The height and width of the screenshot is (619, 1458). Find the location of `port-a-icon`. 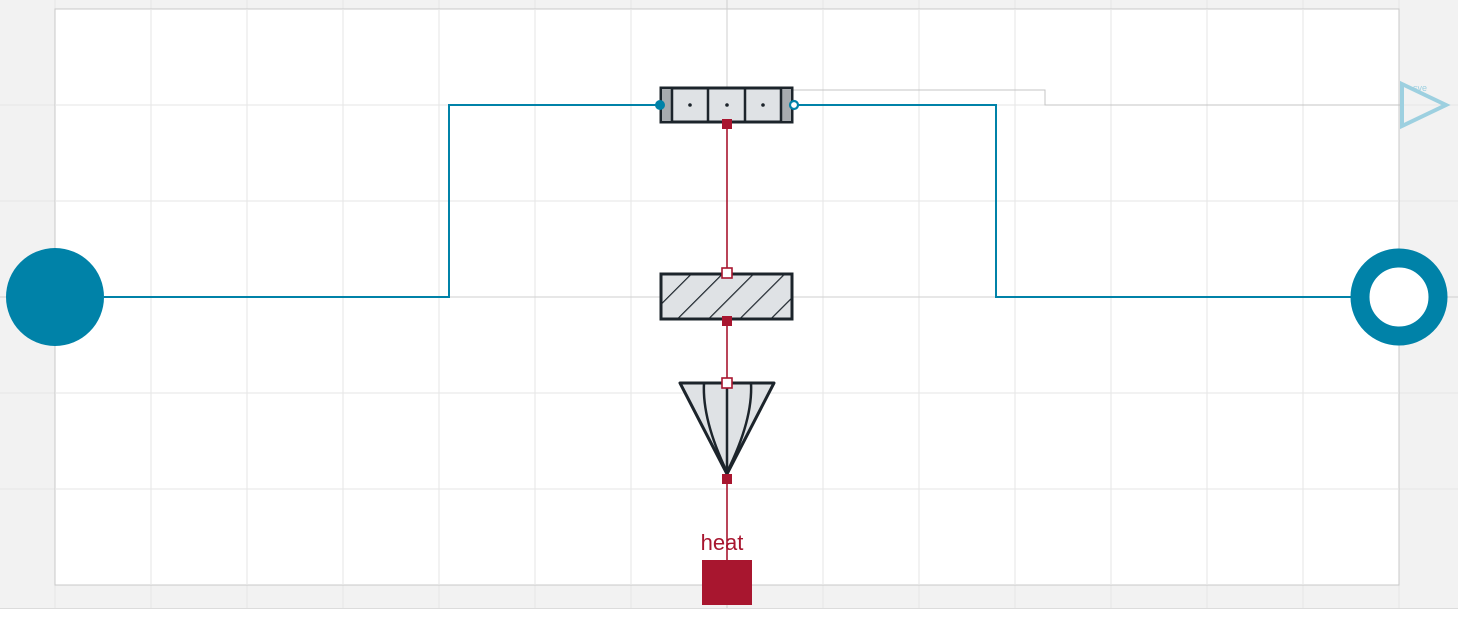

port-a-icon is located at coordinates (55, 297).